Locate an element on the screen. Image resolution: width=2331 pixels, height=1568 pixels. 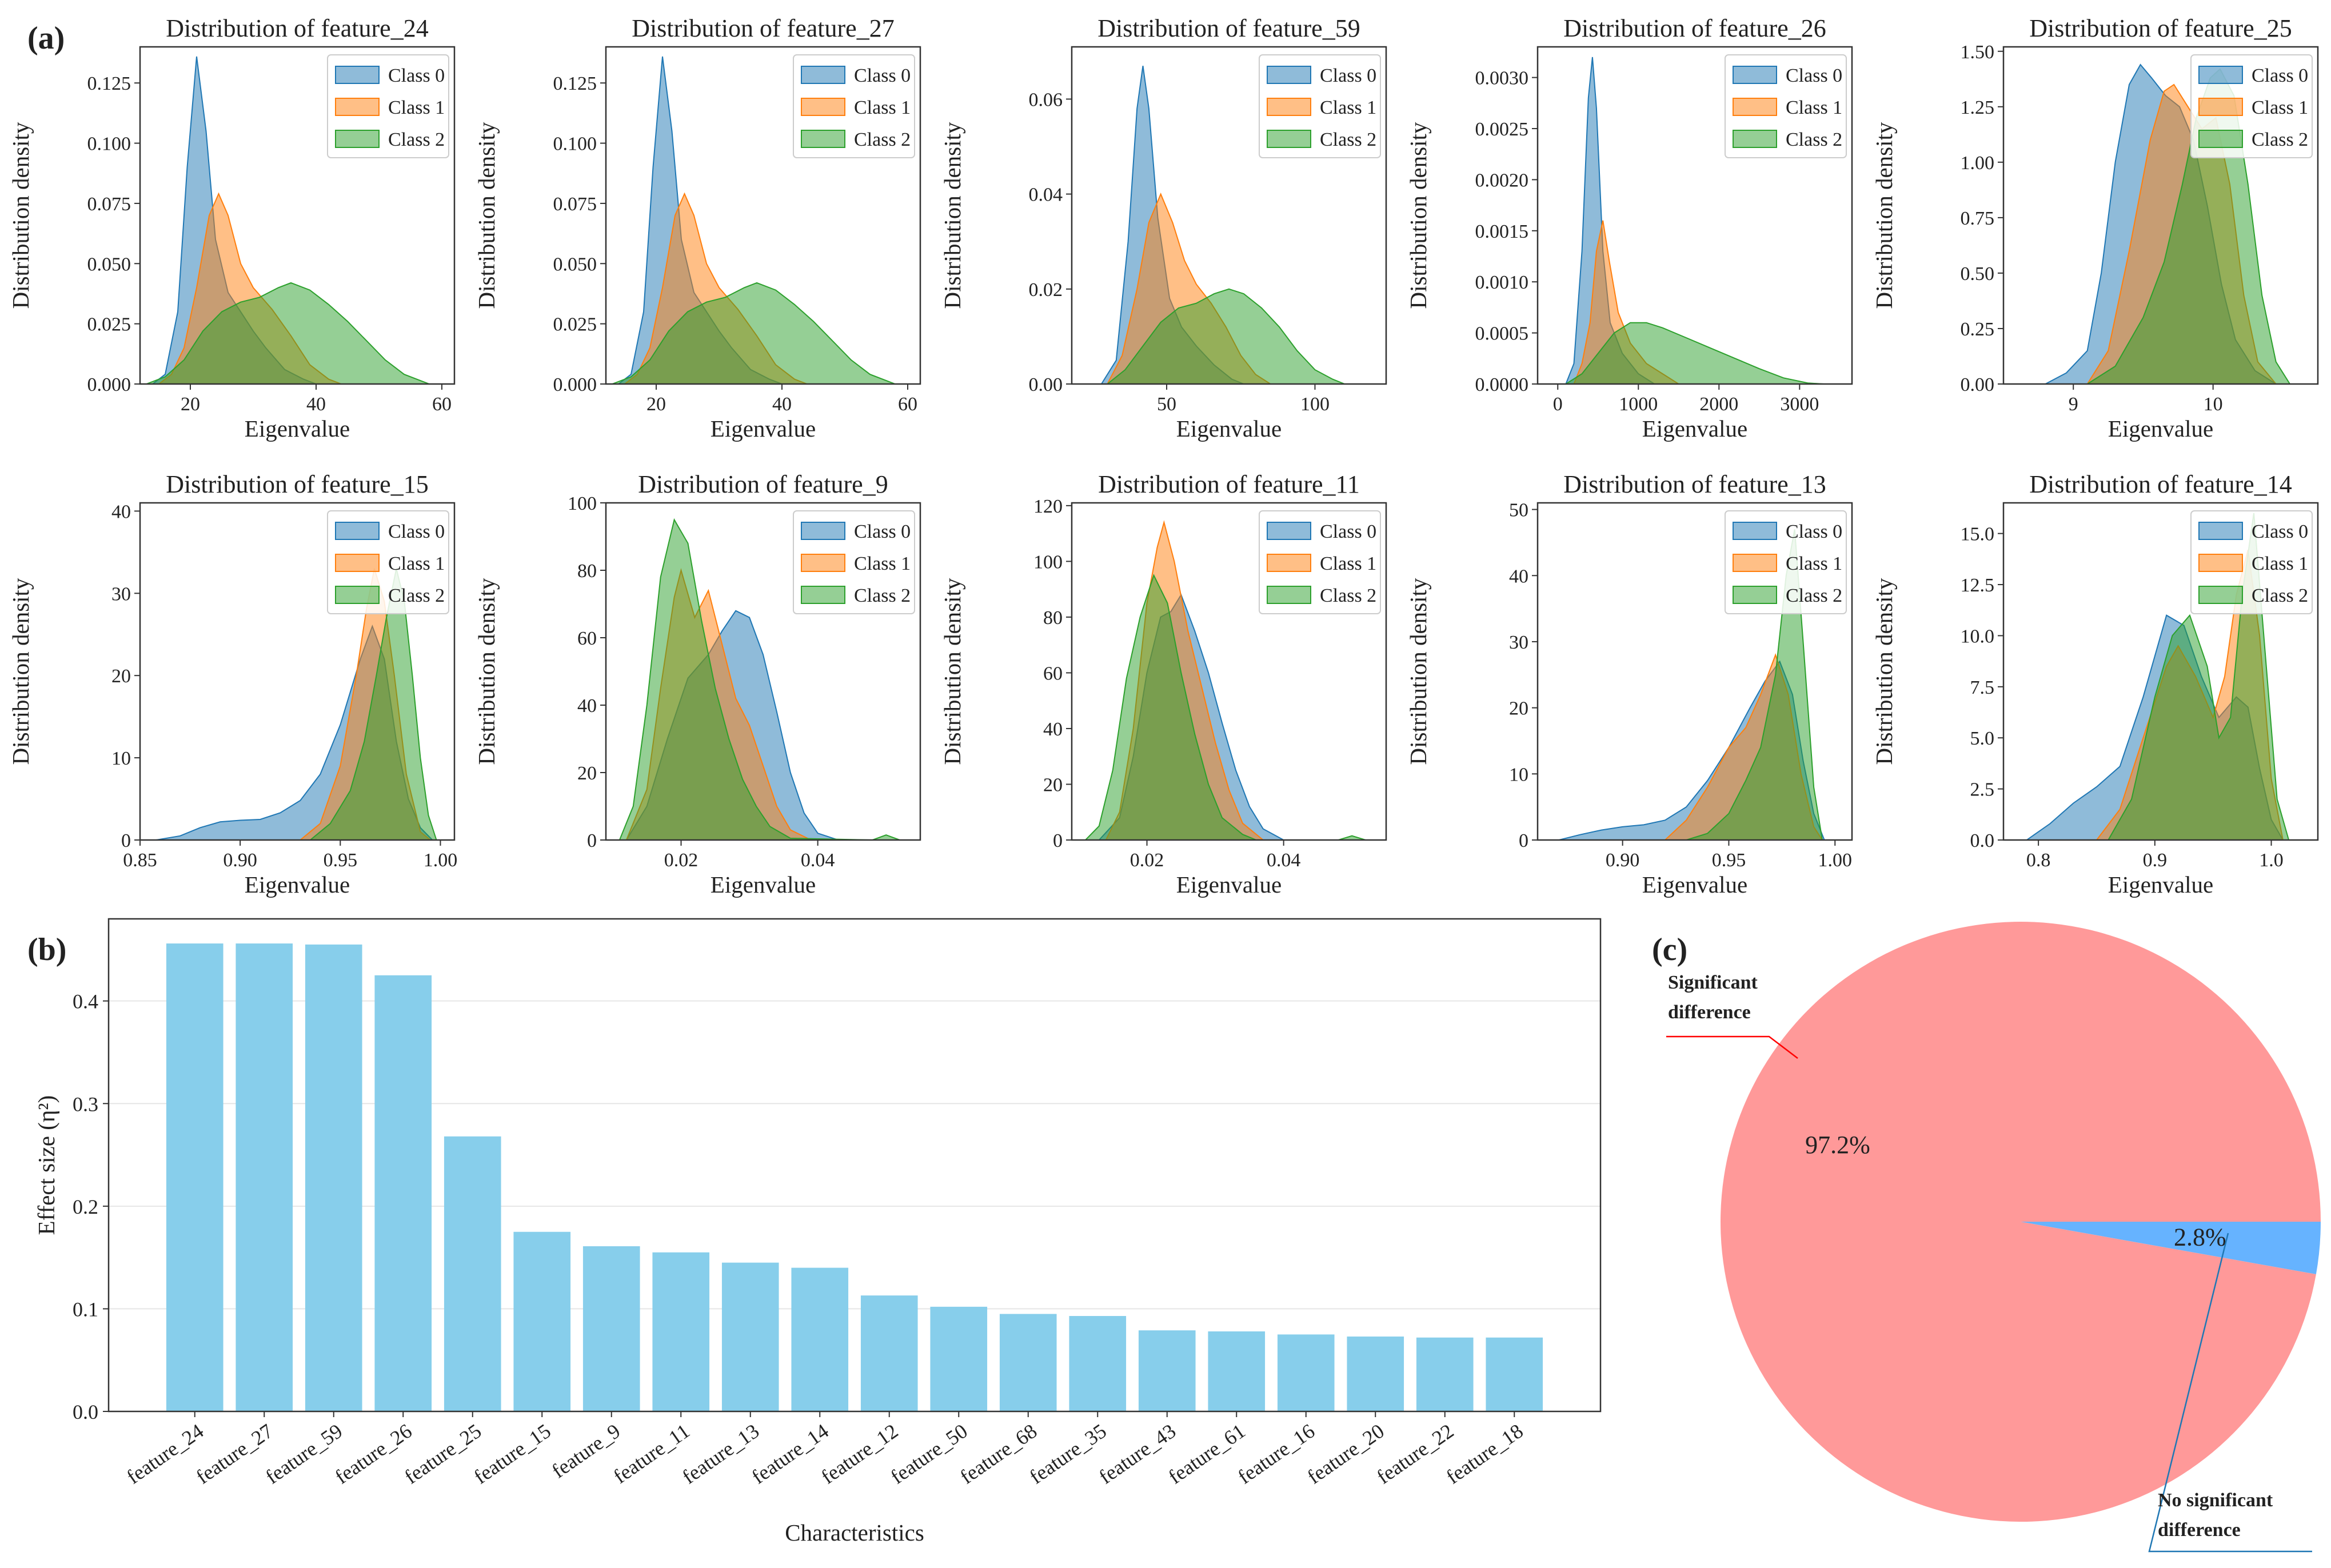
x-tick-label: feature_18 is located at coordinates (1485, 1454).